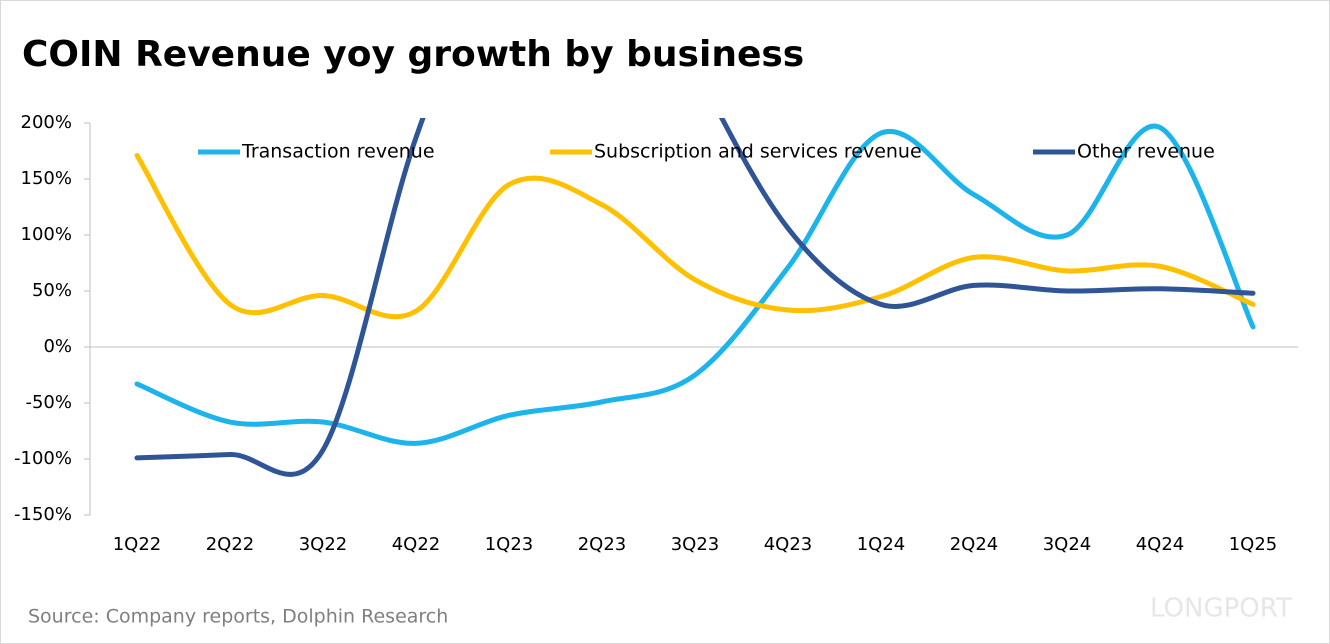  I want to click on x-tick-label: 1Q22, so click(137, 544).